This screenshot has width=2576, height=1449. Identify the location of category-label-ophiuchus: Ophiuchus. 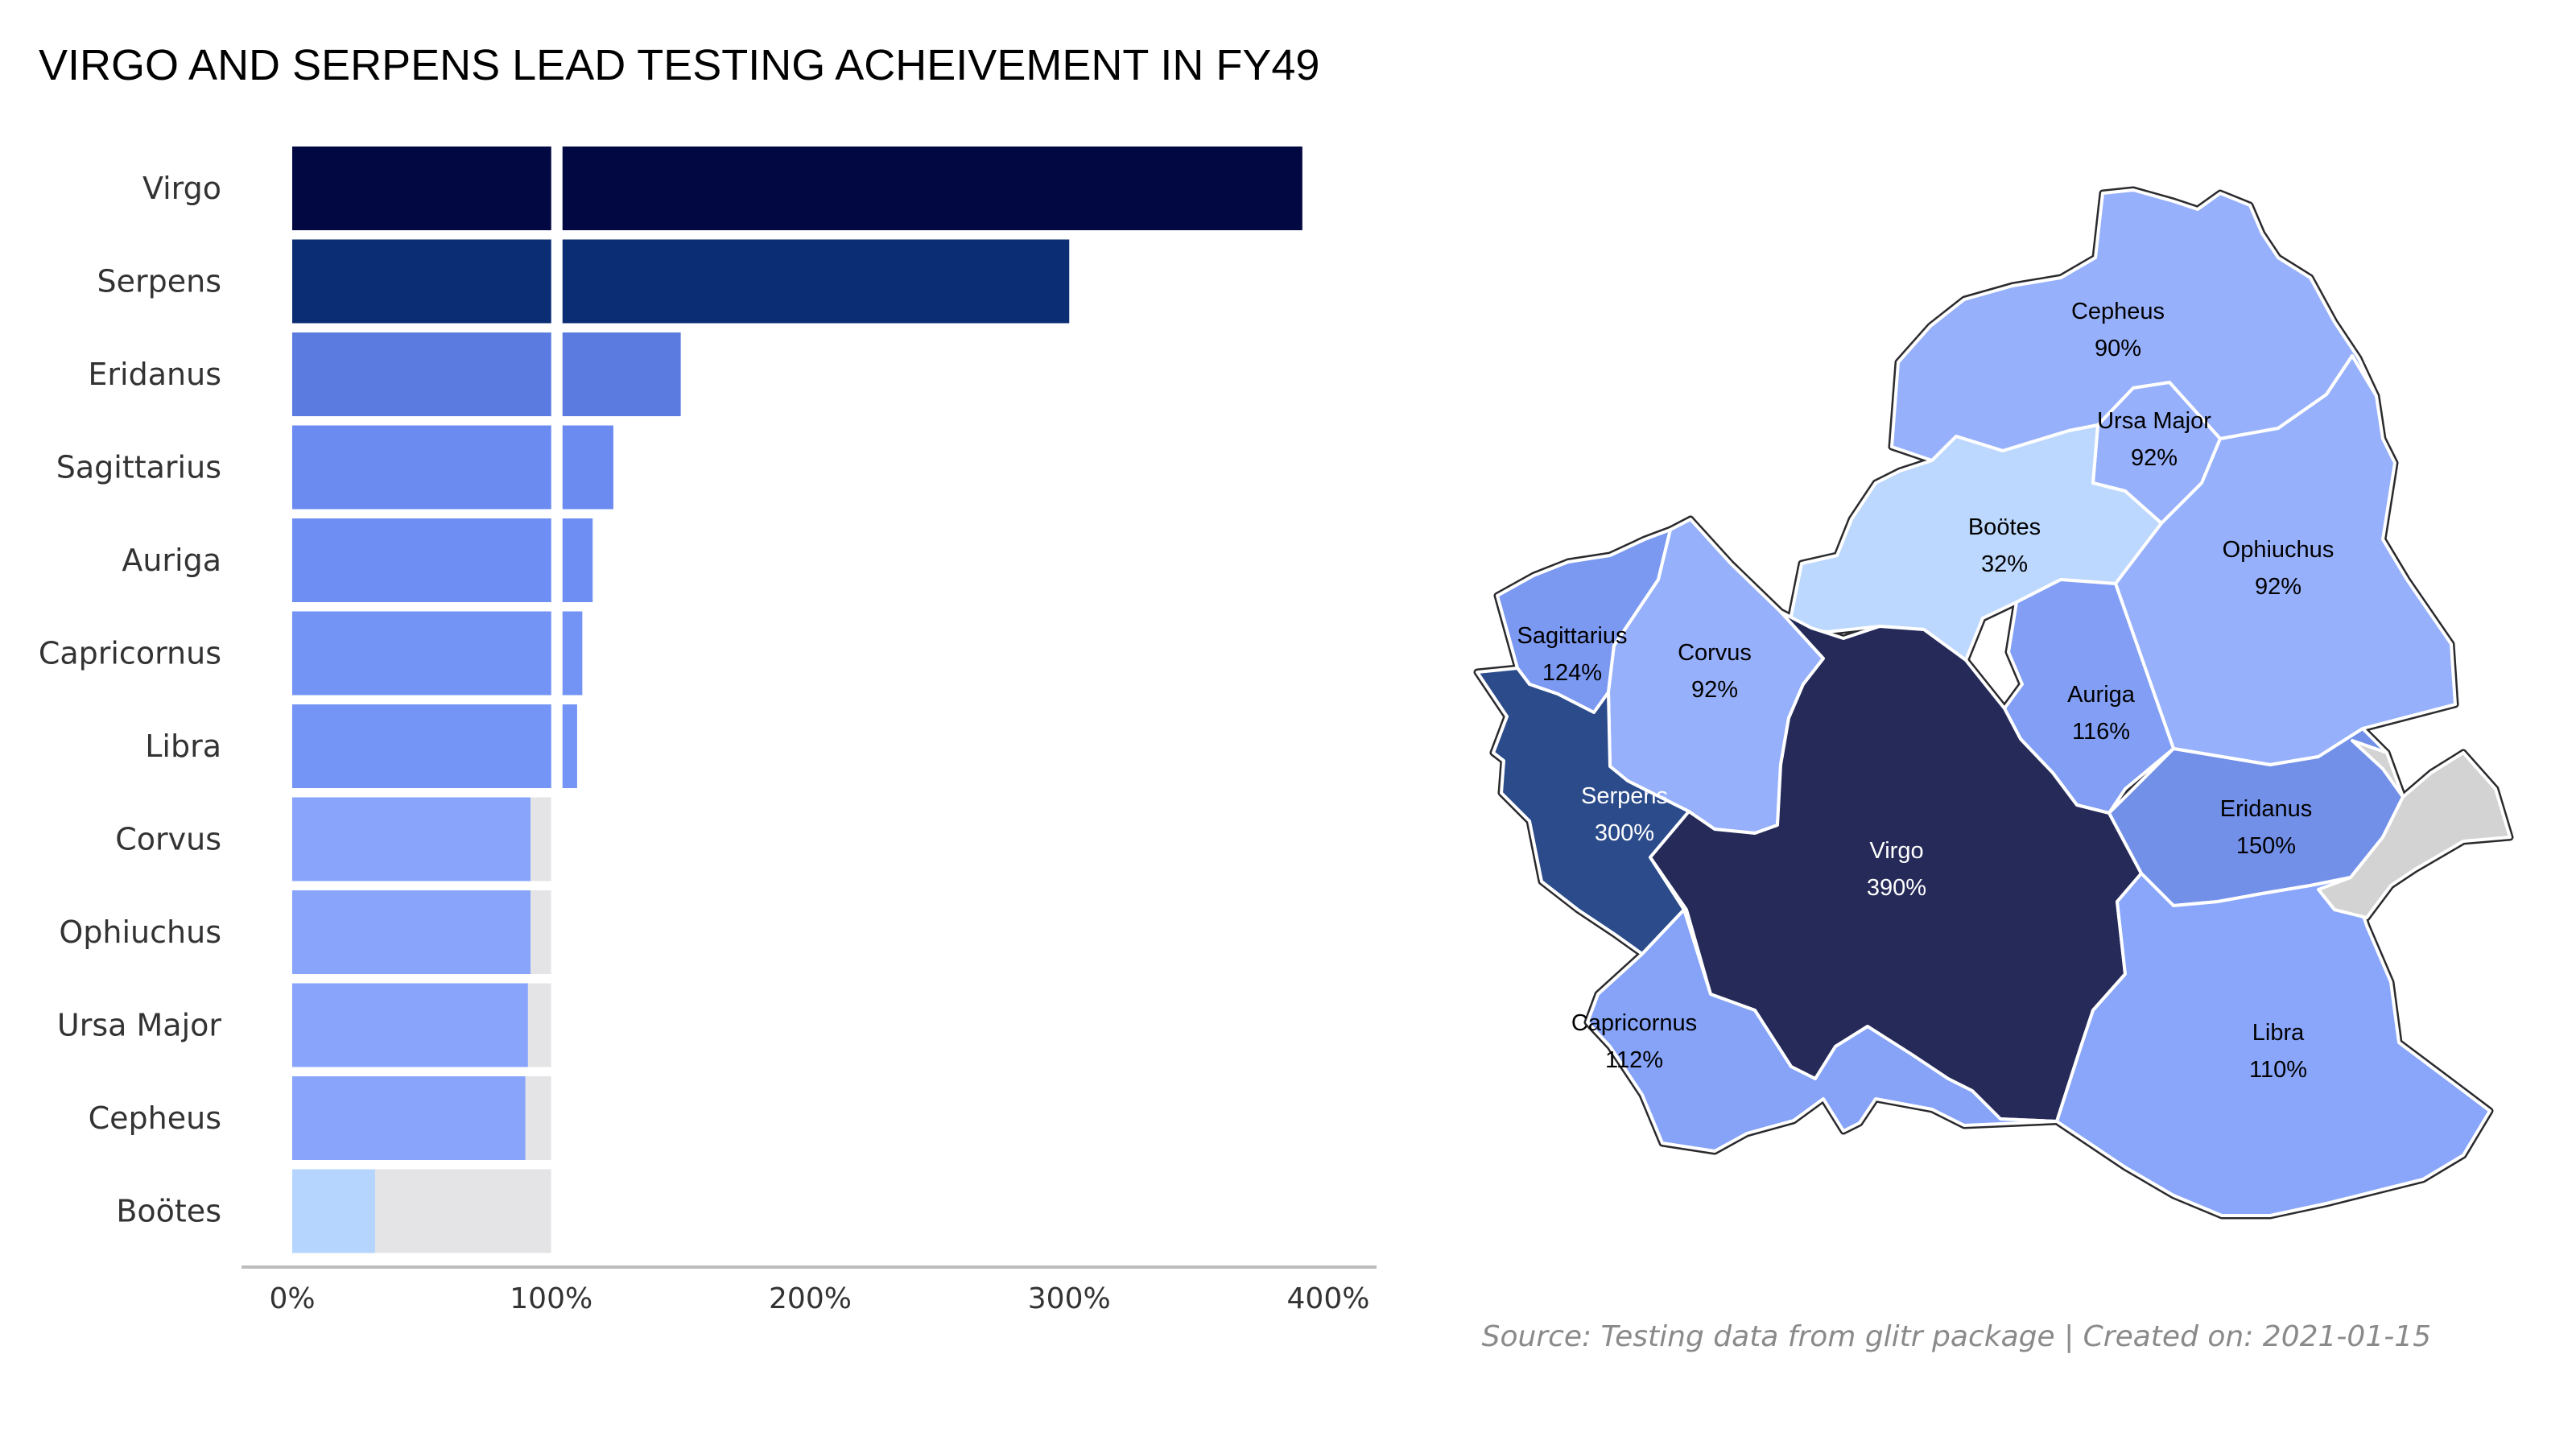
(140, 932).